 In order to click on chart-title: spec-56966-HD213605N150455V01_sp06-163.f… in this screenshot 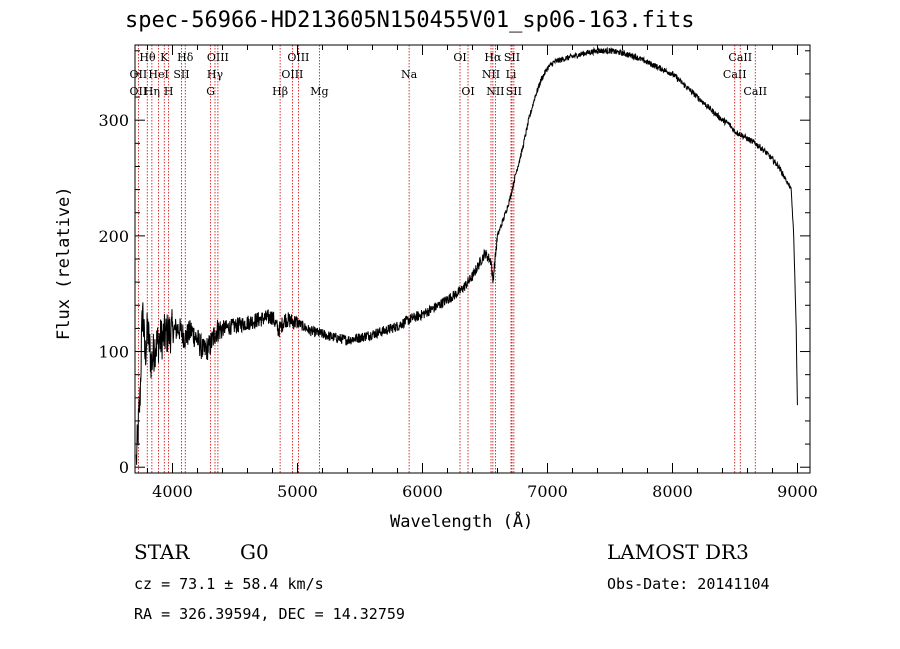, I will do `click(410, 20)`.